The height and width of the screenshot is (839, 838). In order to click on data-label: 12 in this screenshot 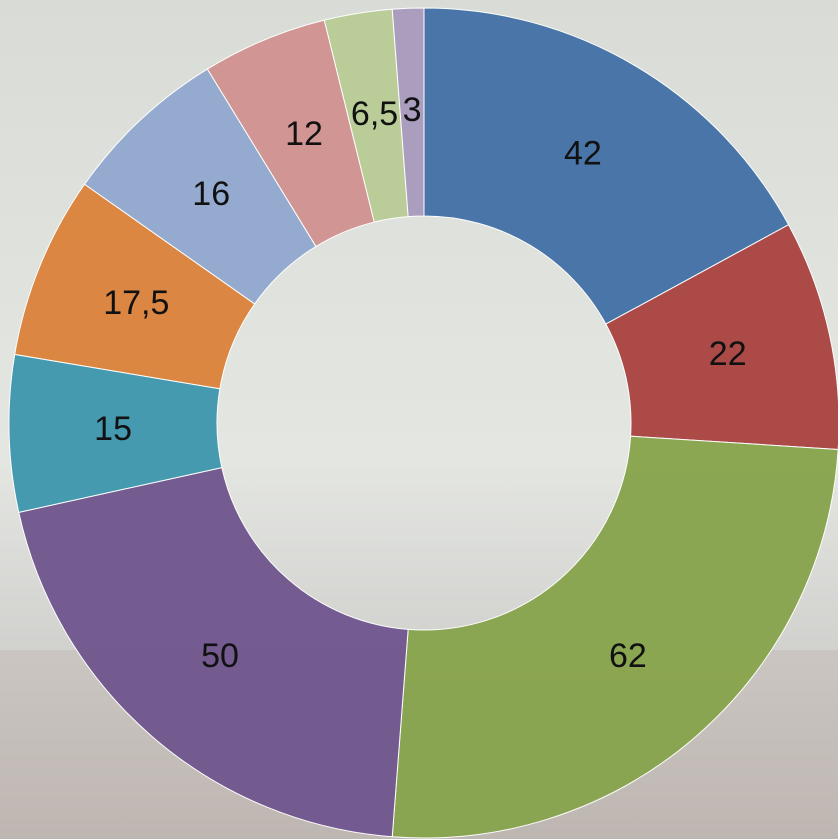, I will do `click(304, 134)`.